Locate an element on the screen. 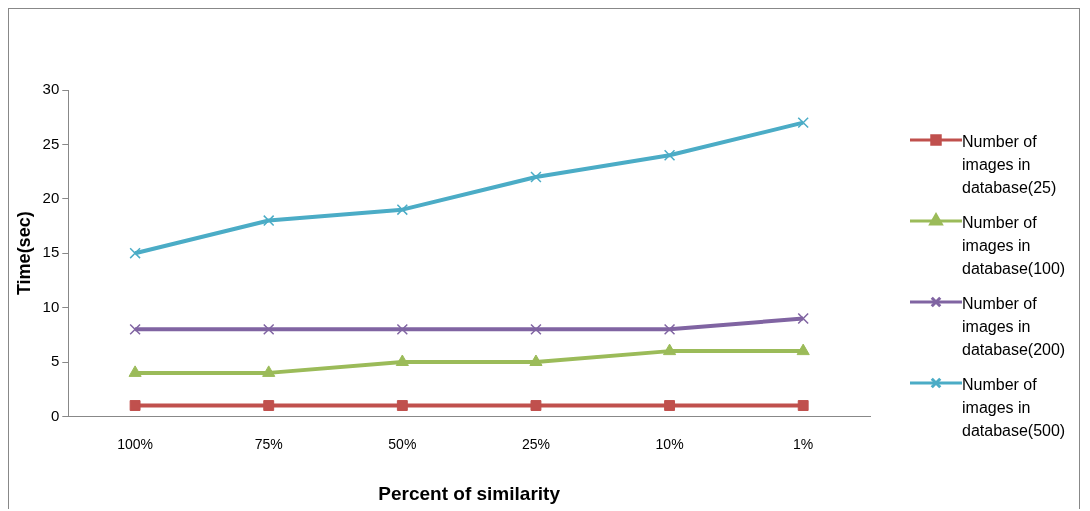  y-tick-label: 25 is located at coordinates (51, 143).